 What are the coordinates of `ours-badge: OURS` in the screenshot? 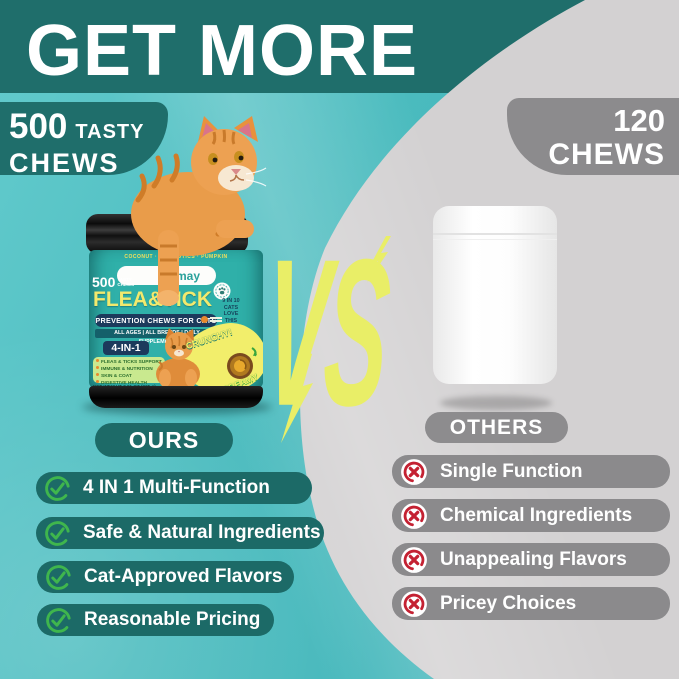 It's located at (164, 440).